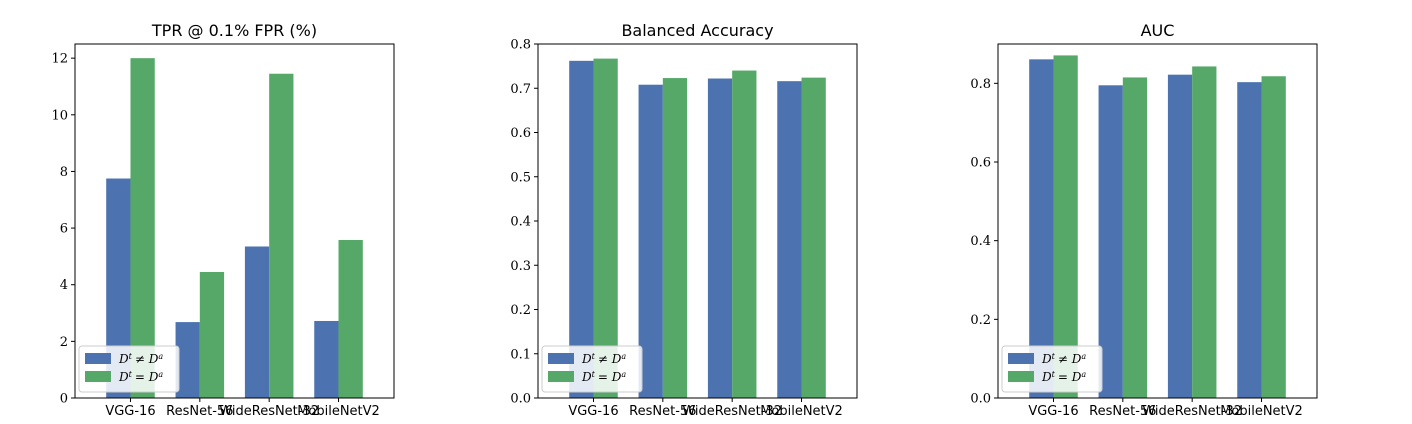  What do you see at coordinates (520, 266) in the screenshot?
I see `y-tick-label: 0.3` at bounding box center [520, 266].